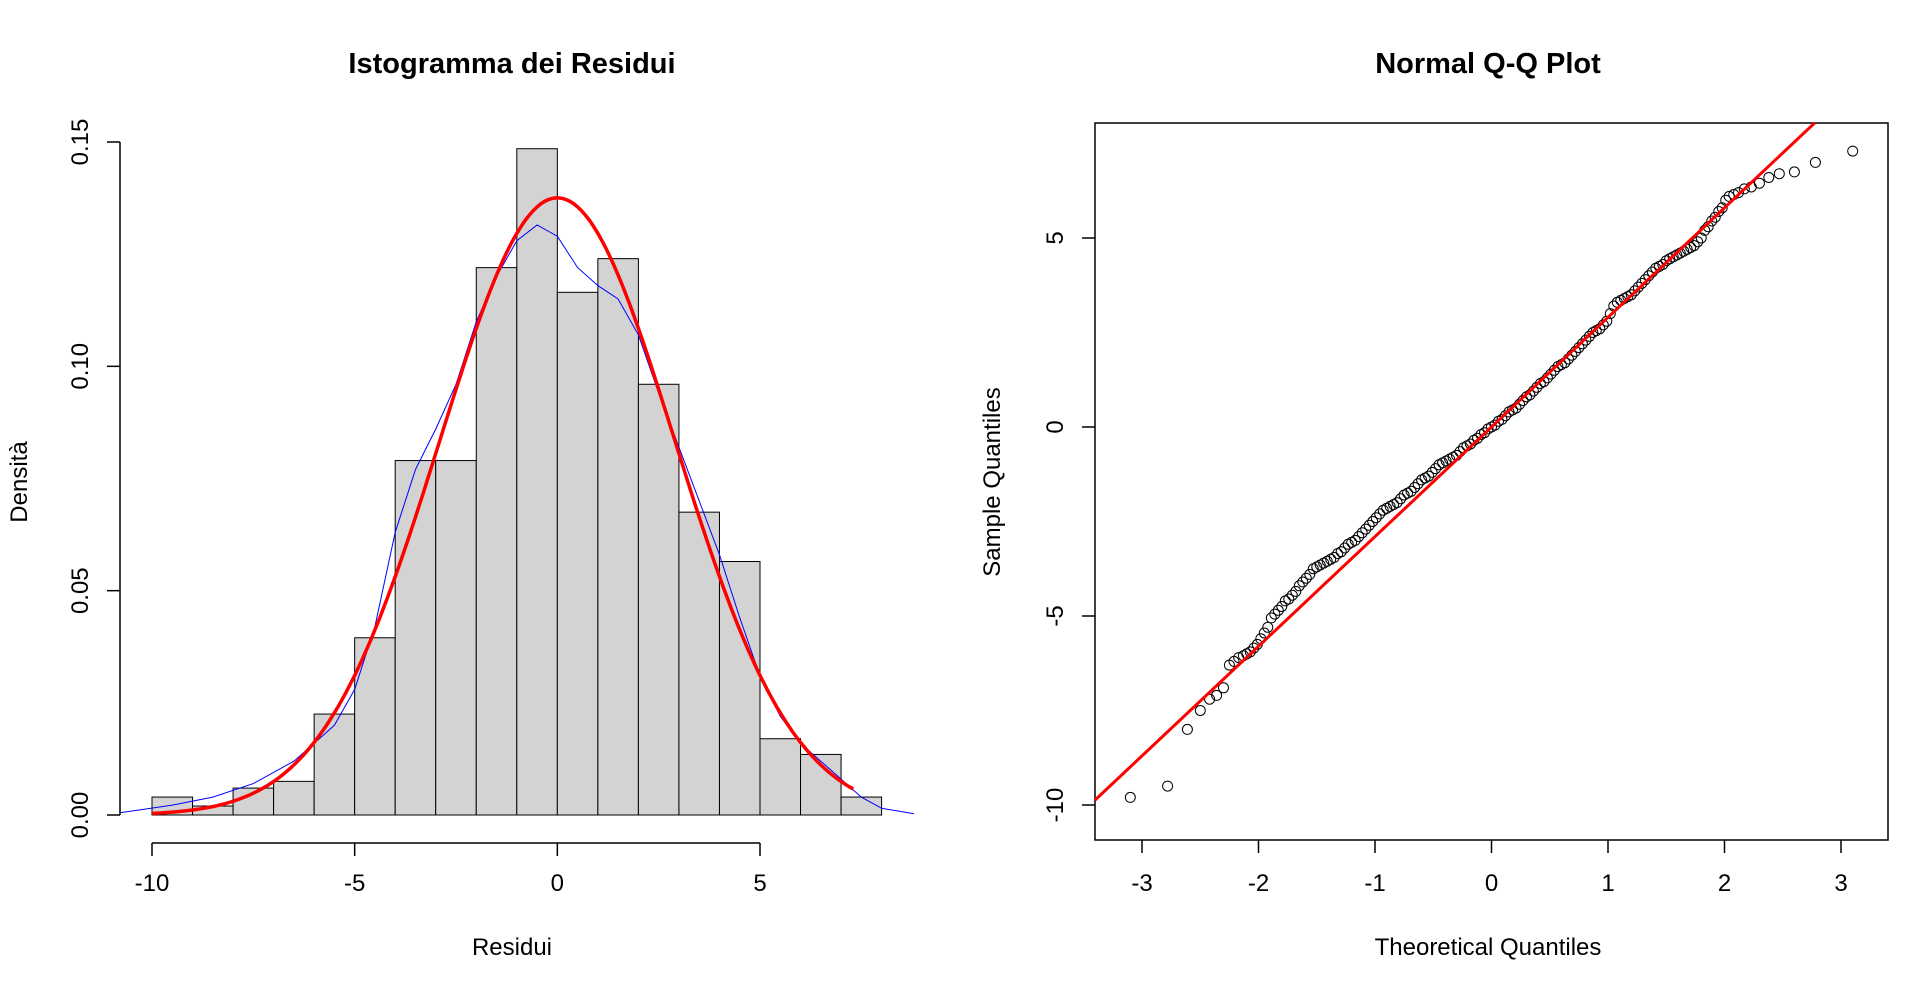  Describe the element at coordinates (511, 64) in the screenshot. I see `histogram-title: Istogramma dei Residui` at that location.